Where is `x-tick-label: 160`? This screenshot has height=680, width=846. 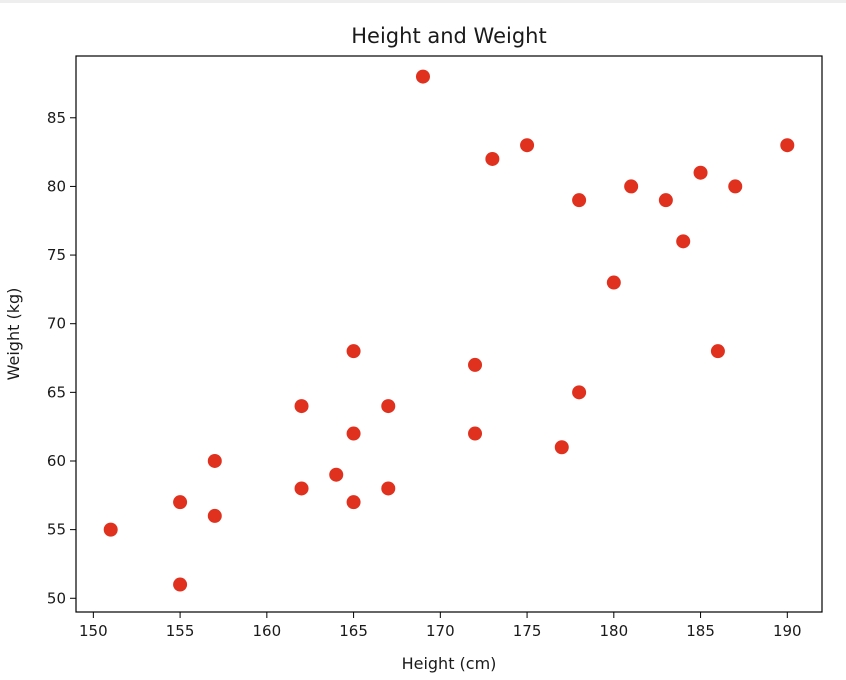
x-tick-label: 160 is located at coordinates (267, 631).